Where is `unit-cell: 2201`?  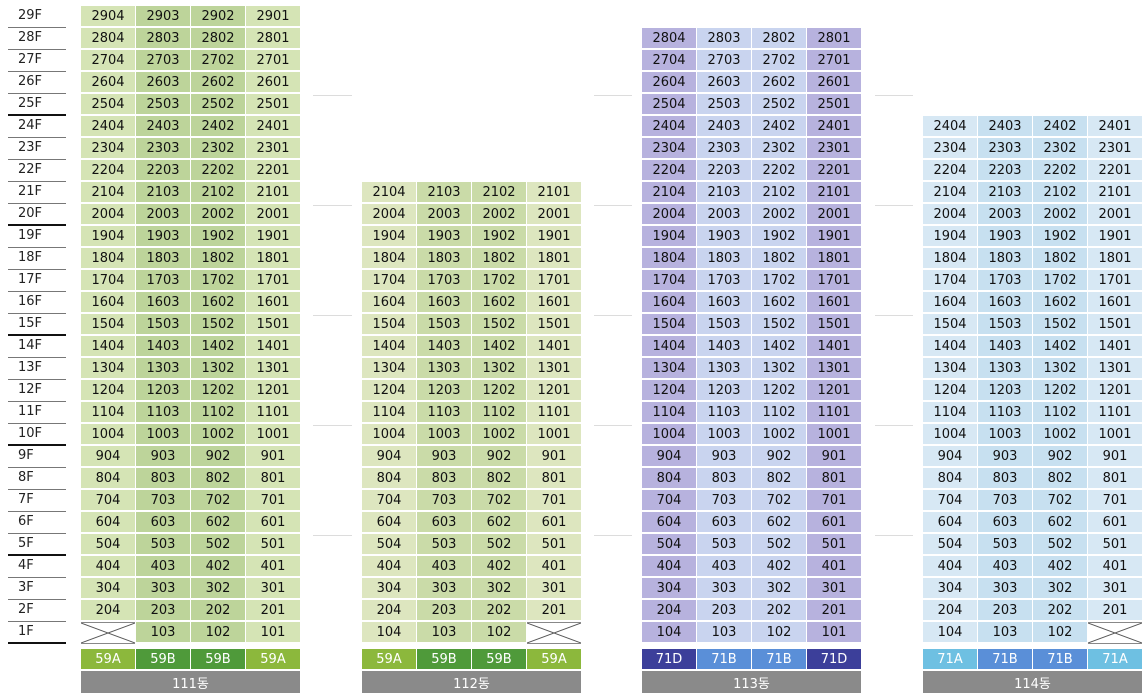 unit-cell: 2201 is located at coordinates (834, 170).